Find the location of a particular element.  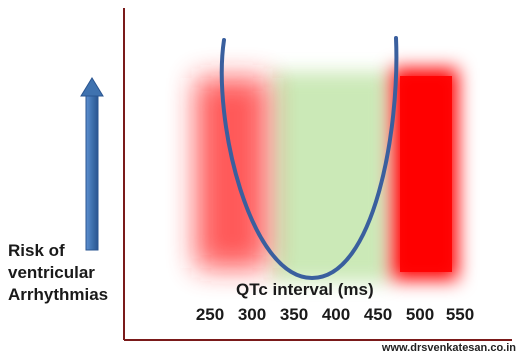

y-label-line-2: ventricular is located at coordinates (51, 272).